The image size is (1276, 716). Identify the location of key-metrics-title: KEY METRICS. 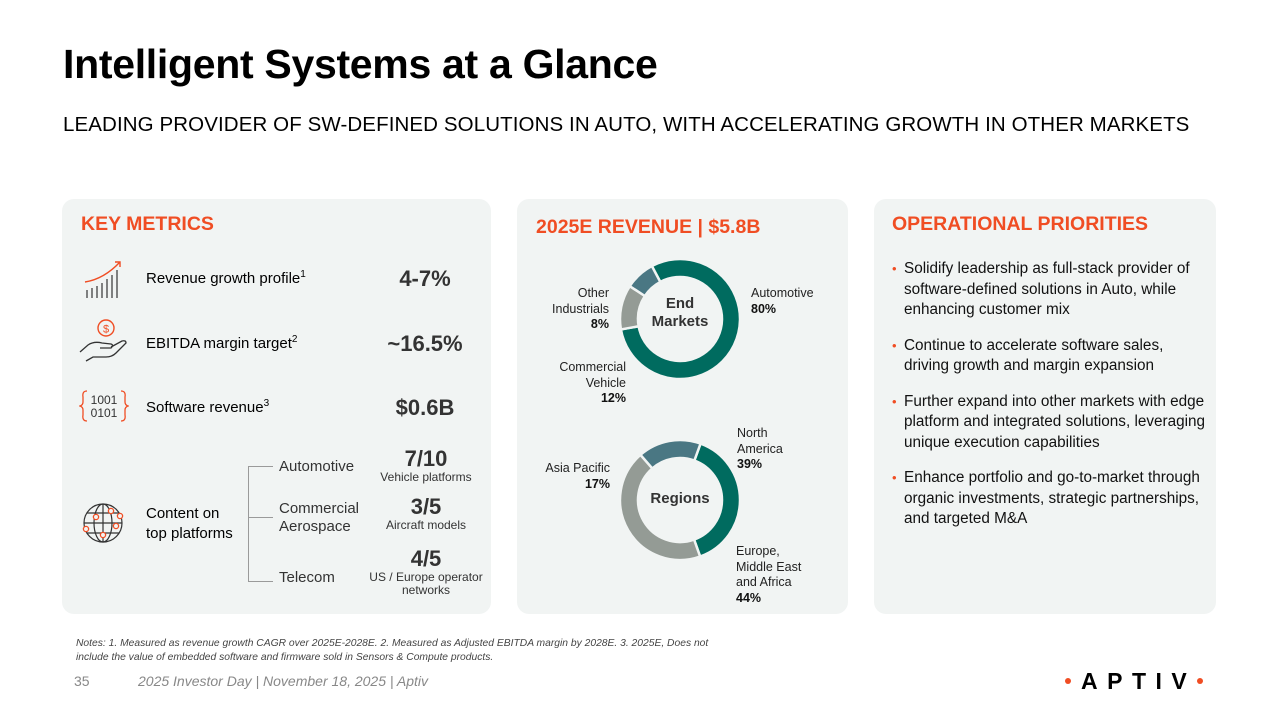
(147, 224).